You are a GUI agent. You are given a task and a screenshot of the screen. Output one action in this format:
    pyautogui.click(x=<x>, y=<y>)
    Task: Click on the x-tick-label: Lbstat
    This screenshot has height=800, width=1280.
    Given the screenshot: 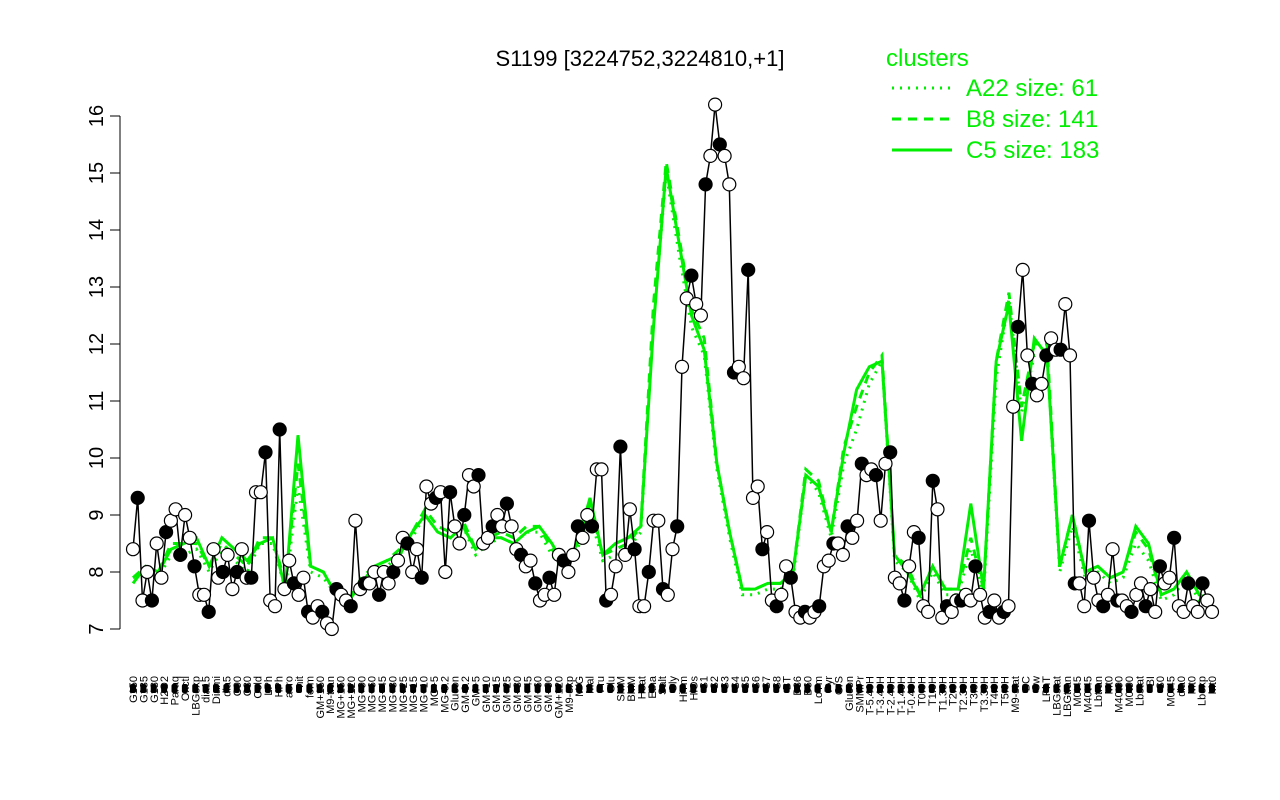 What is the action you would take?
    pyautogui.click(x=1140, y=691)
    